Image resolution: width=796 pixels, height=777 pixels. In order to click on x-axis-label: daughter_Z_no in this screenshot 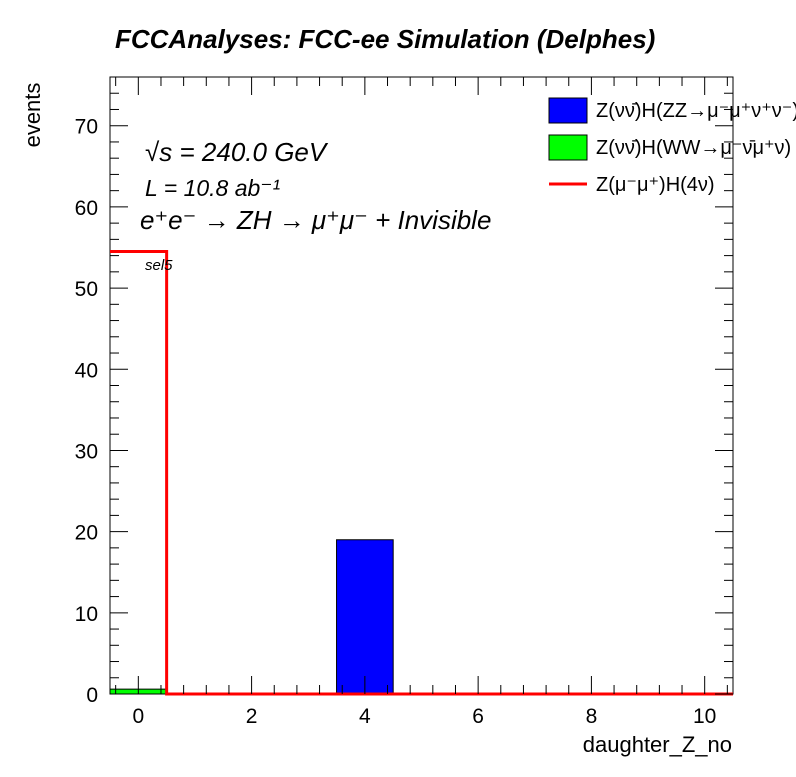, I will do `click(657, 744)`.